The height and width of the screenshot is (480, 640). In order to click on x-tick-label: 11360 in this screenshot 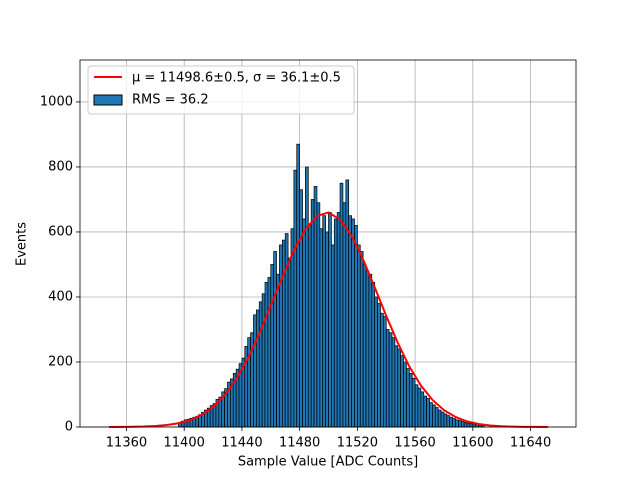, I will do `click(126, 443)`.